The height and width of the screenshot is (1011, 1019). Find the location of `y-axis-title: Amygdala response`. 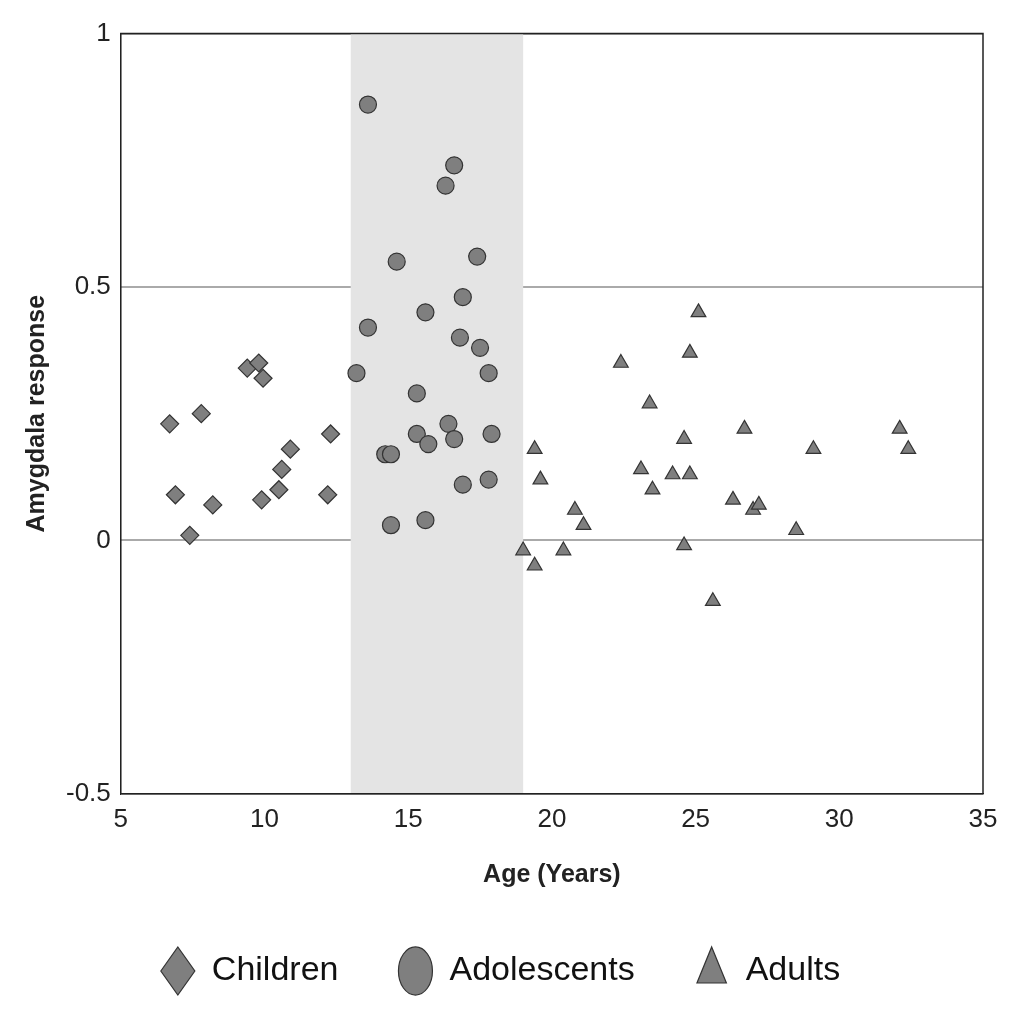

y-axis-title: Amygdala response is located at coordinates (34, 413).